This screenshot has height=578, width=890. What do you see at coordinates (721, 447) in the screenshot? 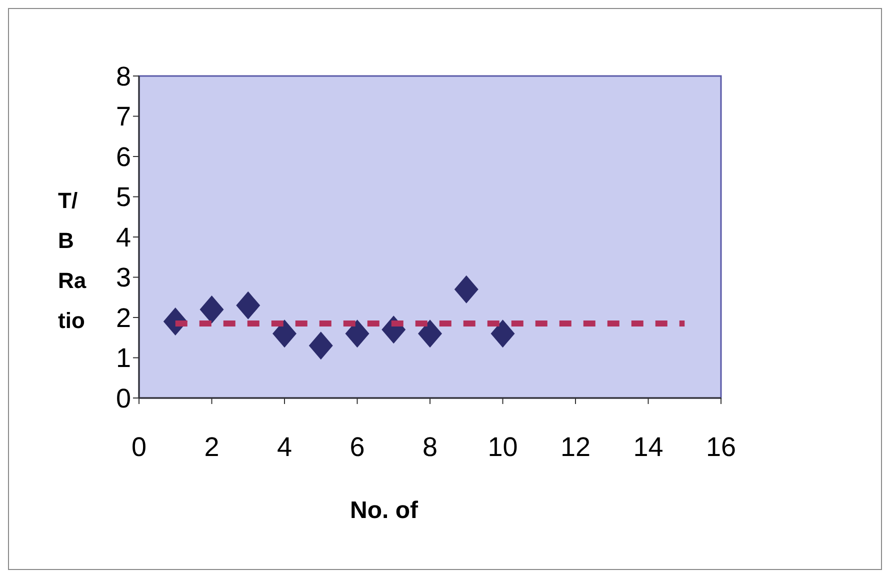
I see `x-tick-label: 16` at bounding box center [721, 447].